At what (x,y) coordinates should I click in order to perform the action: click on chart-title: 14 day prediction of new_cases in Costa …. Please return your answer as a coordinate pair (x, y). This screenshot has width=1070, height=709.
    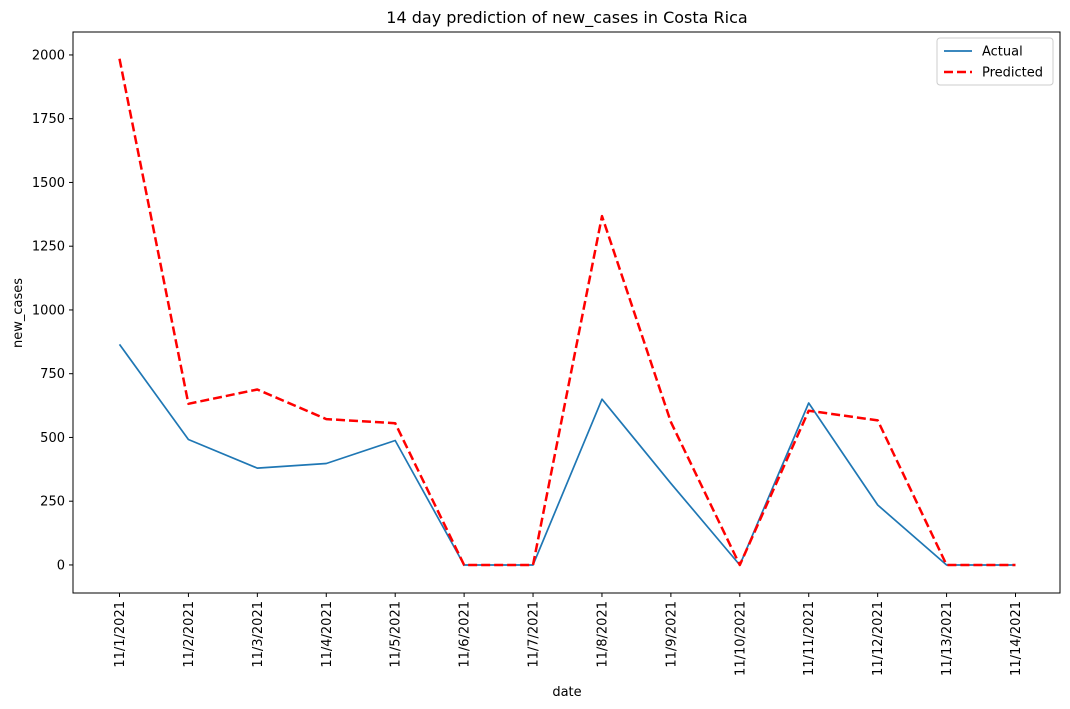
    Looking at the image, I should click on (566, 18).